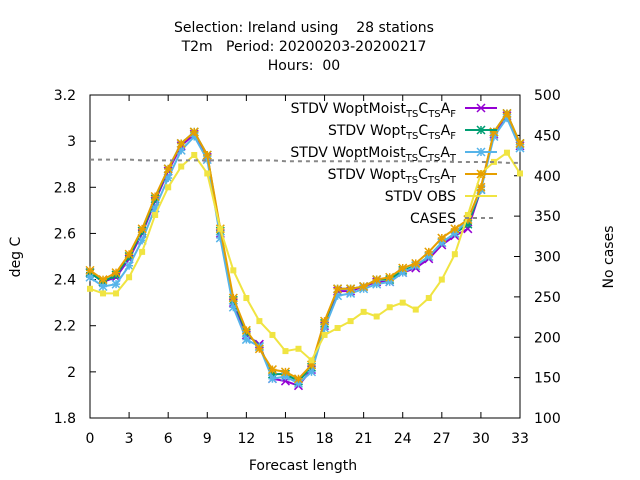 The image size is (640, 480). What do you see at coordinates (71, 373) in the screenshot?
I see `y-tick-label: 2` at bounding box center [71, 373].